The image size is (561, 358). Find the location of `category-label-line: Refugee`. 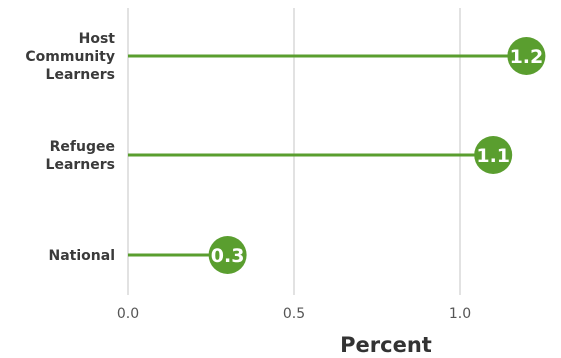

category-label-line: Refugee is located at coordinates (82, 147).